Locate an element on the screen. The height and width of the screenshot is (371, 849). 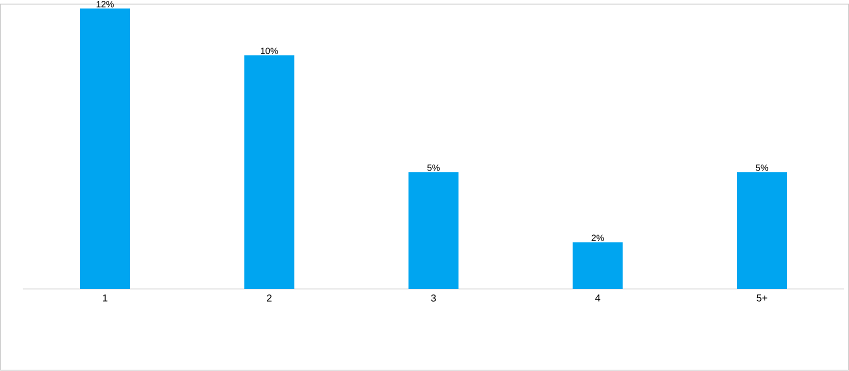
x-tick-label: 1 is located at coordinates (105, 298).